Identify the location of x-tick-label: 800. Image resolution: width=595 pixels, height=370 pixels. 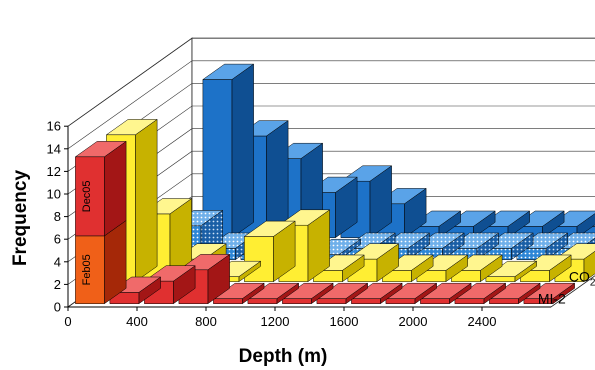
(206, 321).